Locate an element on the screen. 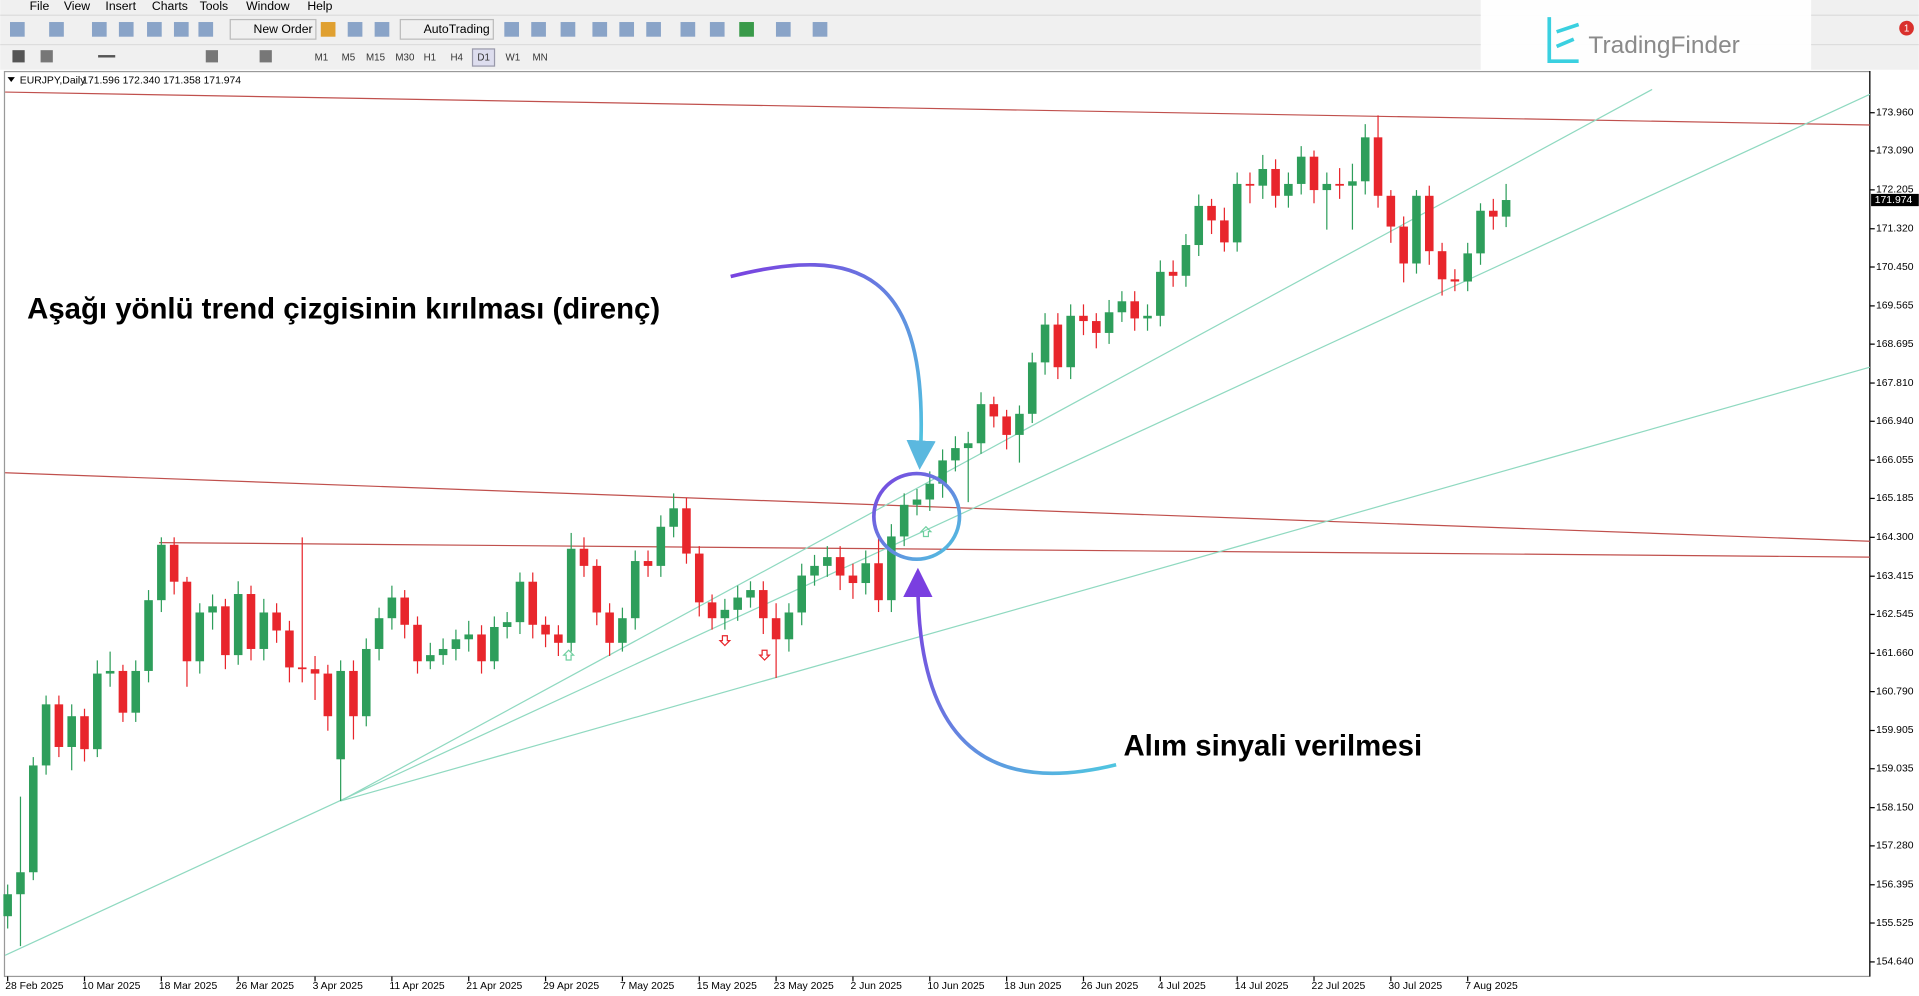 The width and height of the screenshot is (1919, 996). timeframe-button: M1 is located at coordinates (322, 58).